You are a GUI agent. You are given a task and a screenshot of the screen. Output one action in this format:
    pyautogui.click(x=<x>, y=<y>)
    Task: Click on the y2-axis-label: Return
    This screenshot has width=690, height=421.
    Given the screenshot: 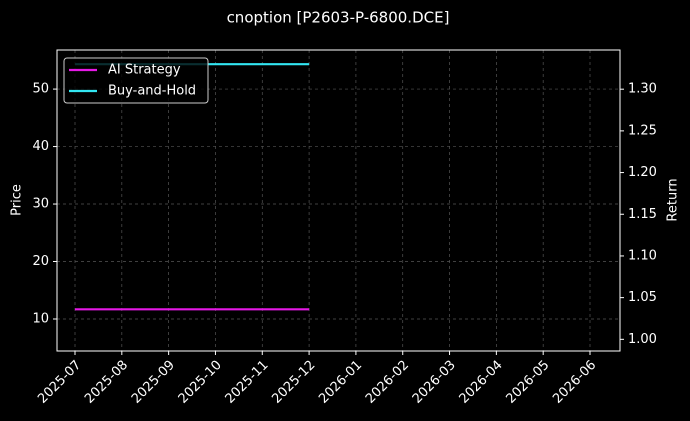 What is the action you would take?
    pyautogui.click(x=673, y=199)
    